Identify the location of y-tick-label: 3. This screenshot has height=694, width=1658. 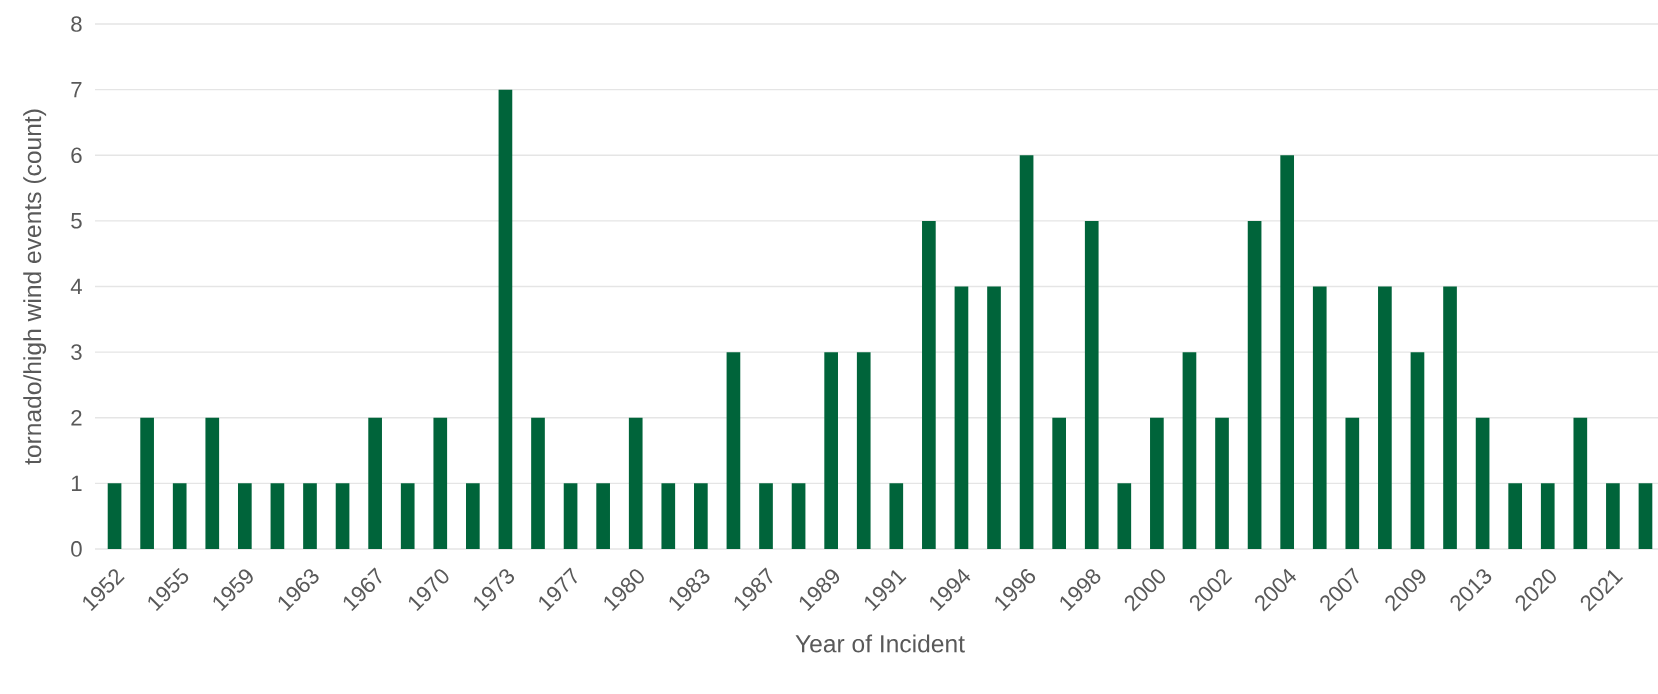
(76, 352).